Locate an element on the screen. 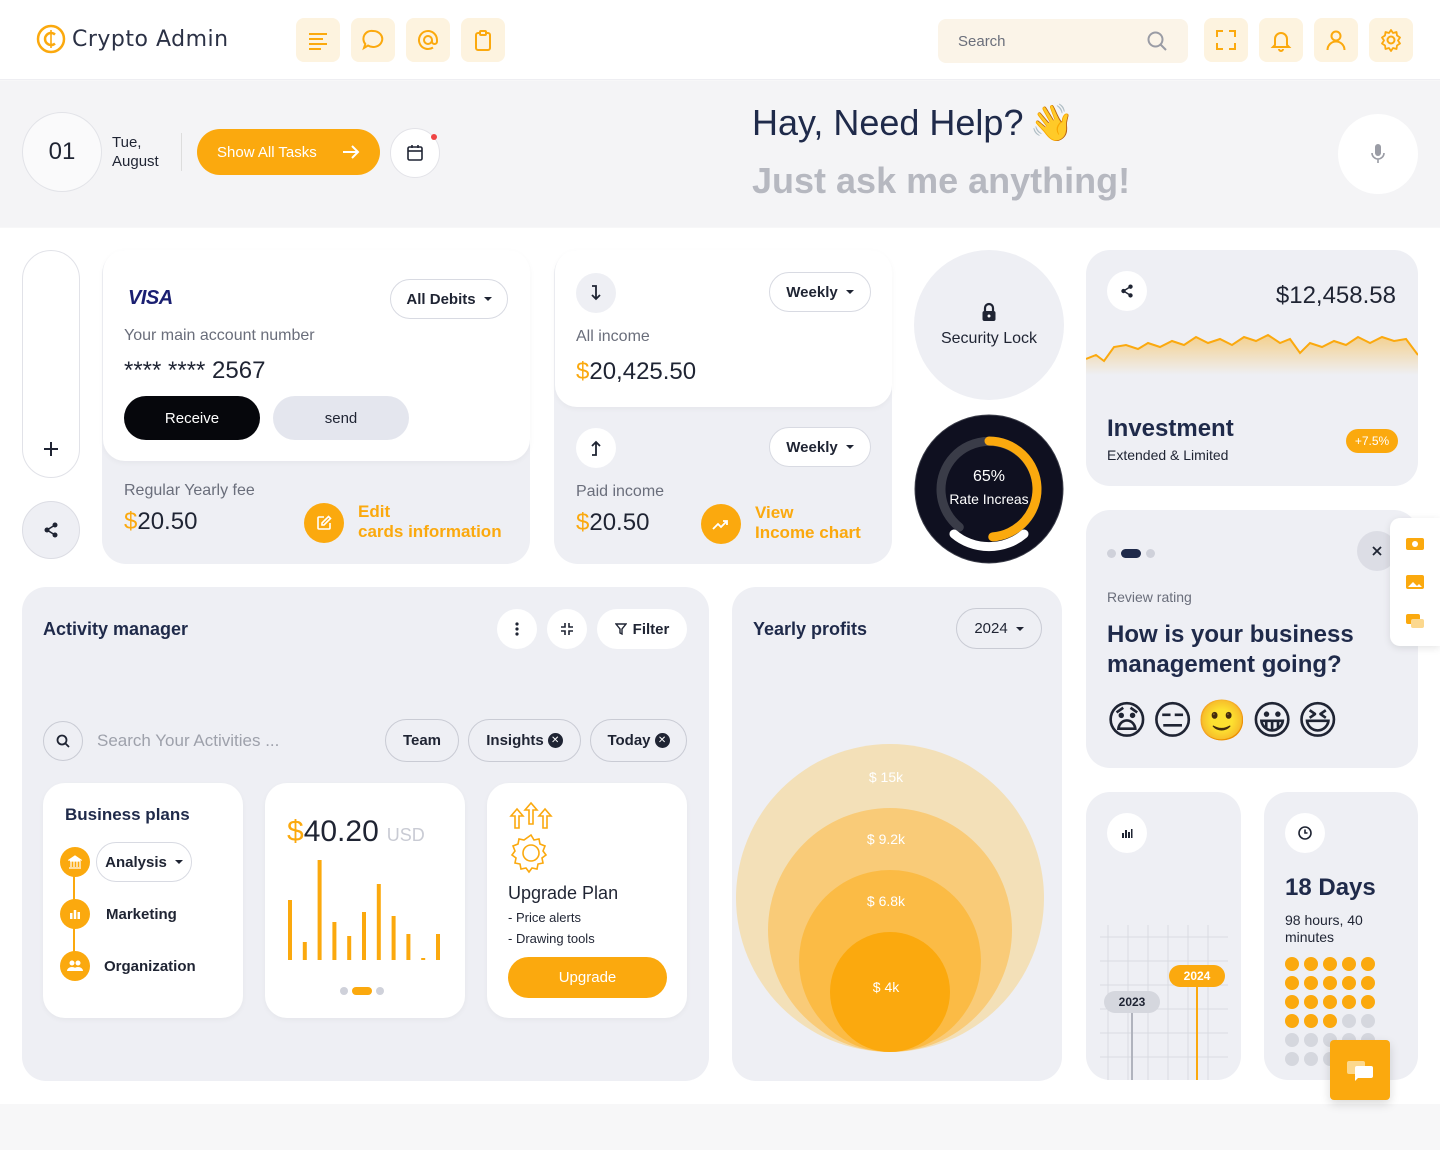  usd-pager is located at coordinates (362, 991).